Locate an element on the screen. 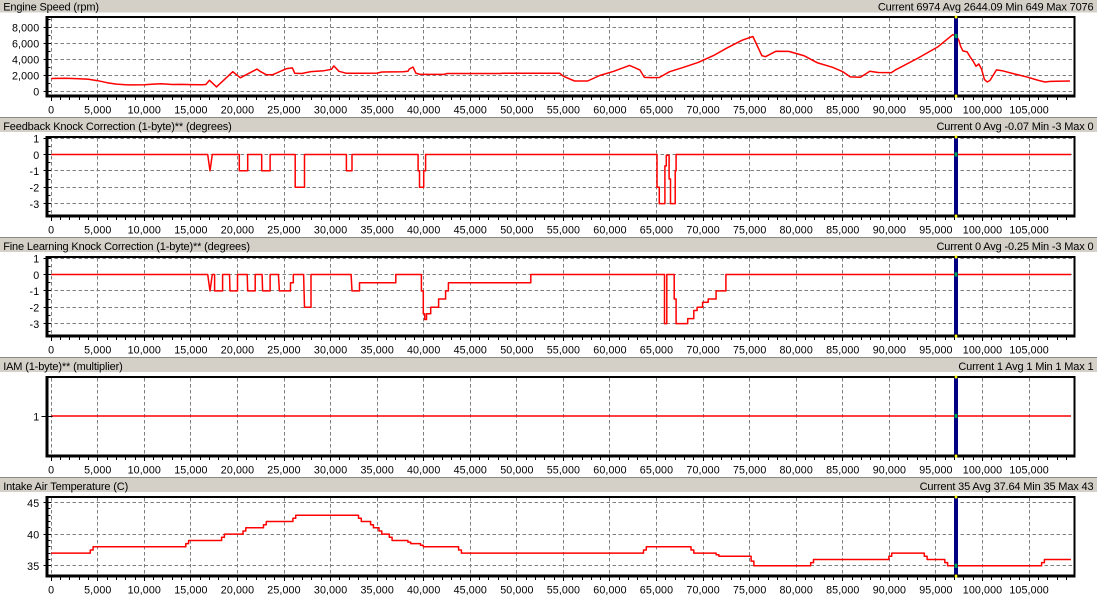 This screenshot has width=1097, height=597. svg-text: IAM (1-byte)** (multiplier) is located at coordinates (62, 367).